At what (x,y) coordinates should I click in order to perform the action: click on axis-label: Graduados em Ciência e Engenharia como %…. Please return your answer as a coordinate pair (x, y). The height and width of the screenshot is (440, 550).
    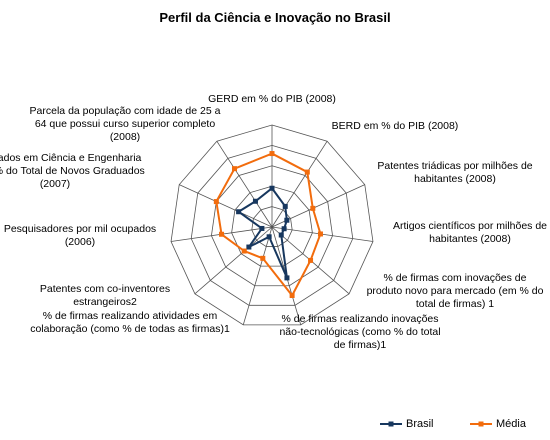
    Looking at the image, I should click on (72, 171).